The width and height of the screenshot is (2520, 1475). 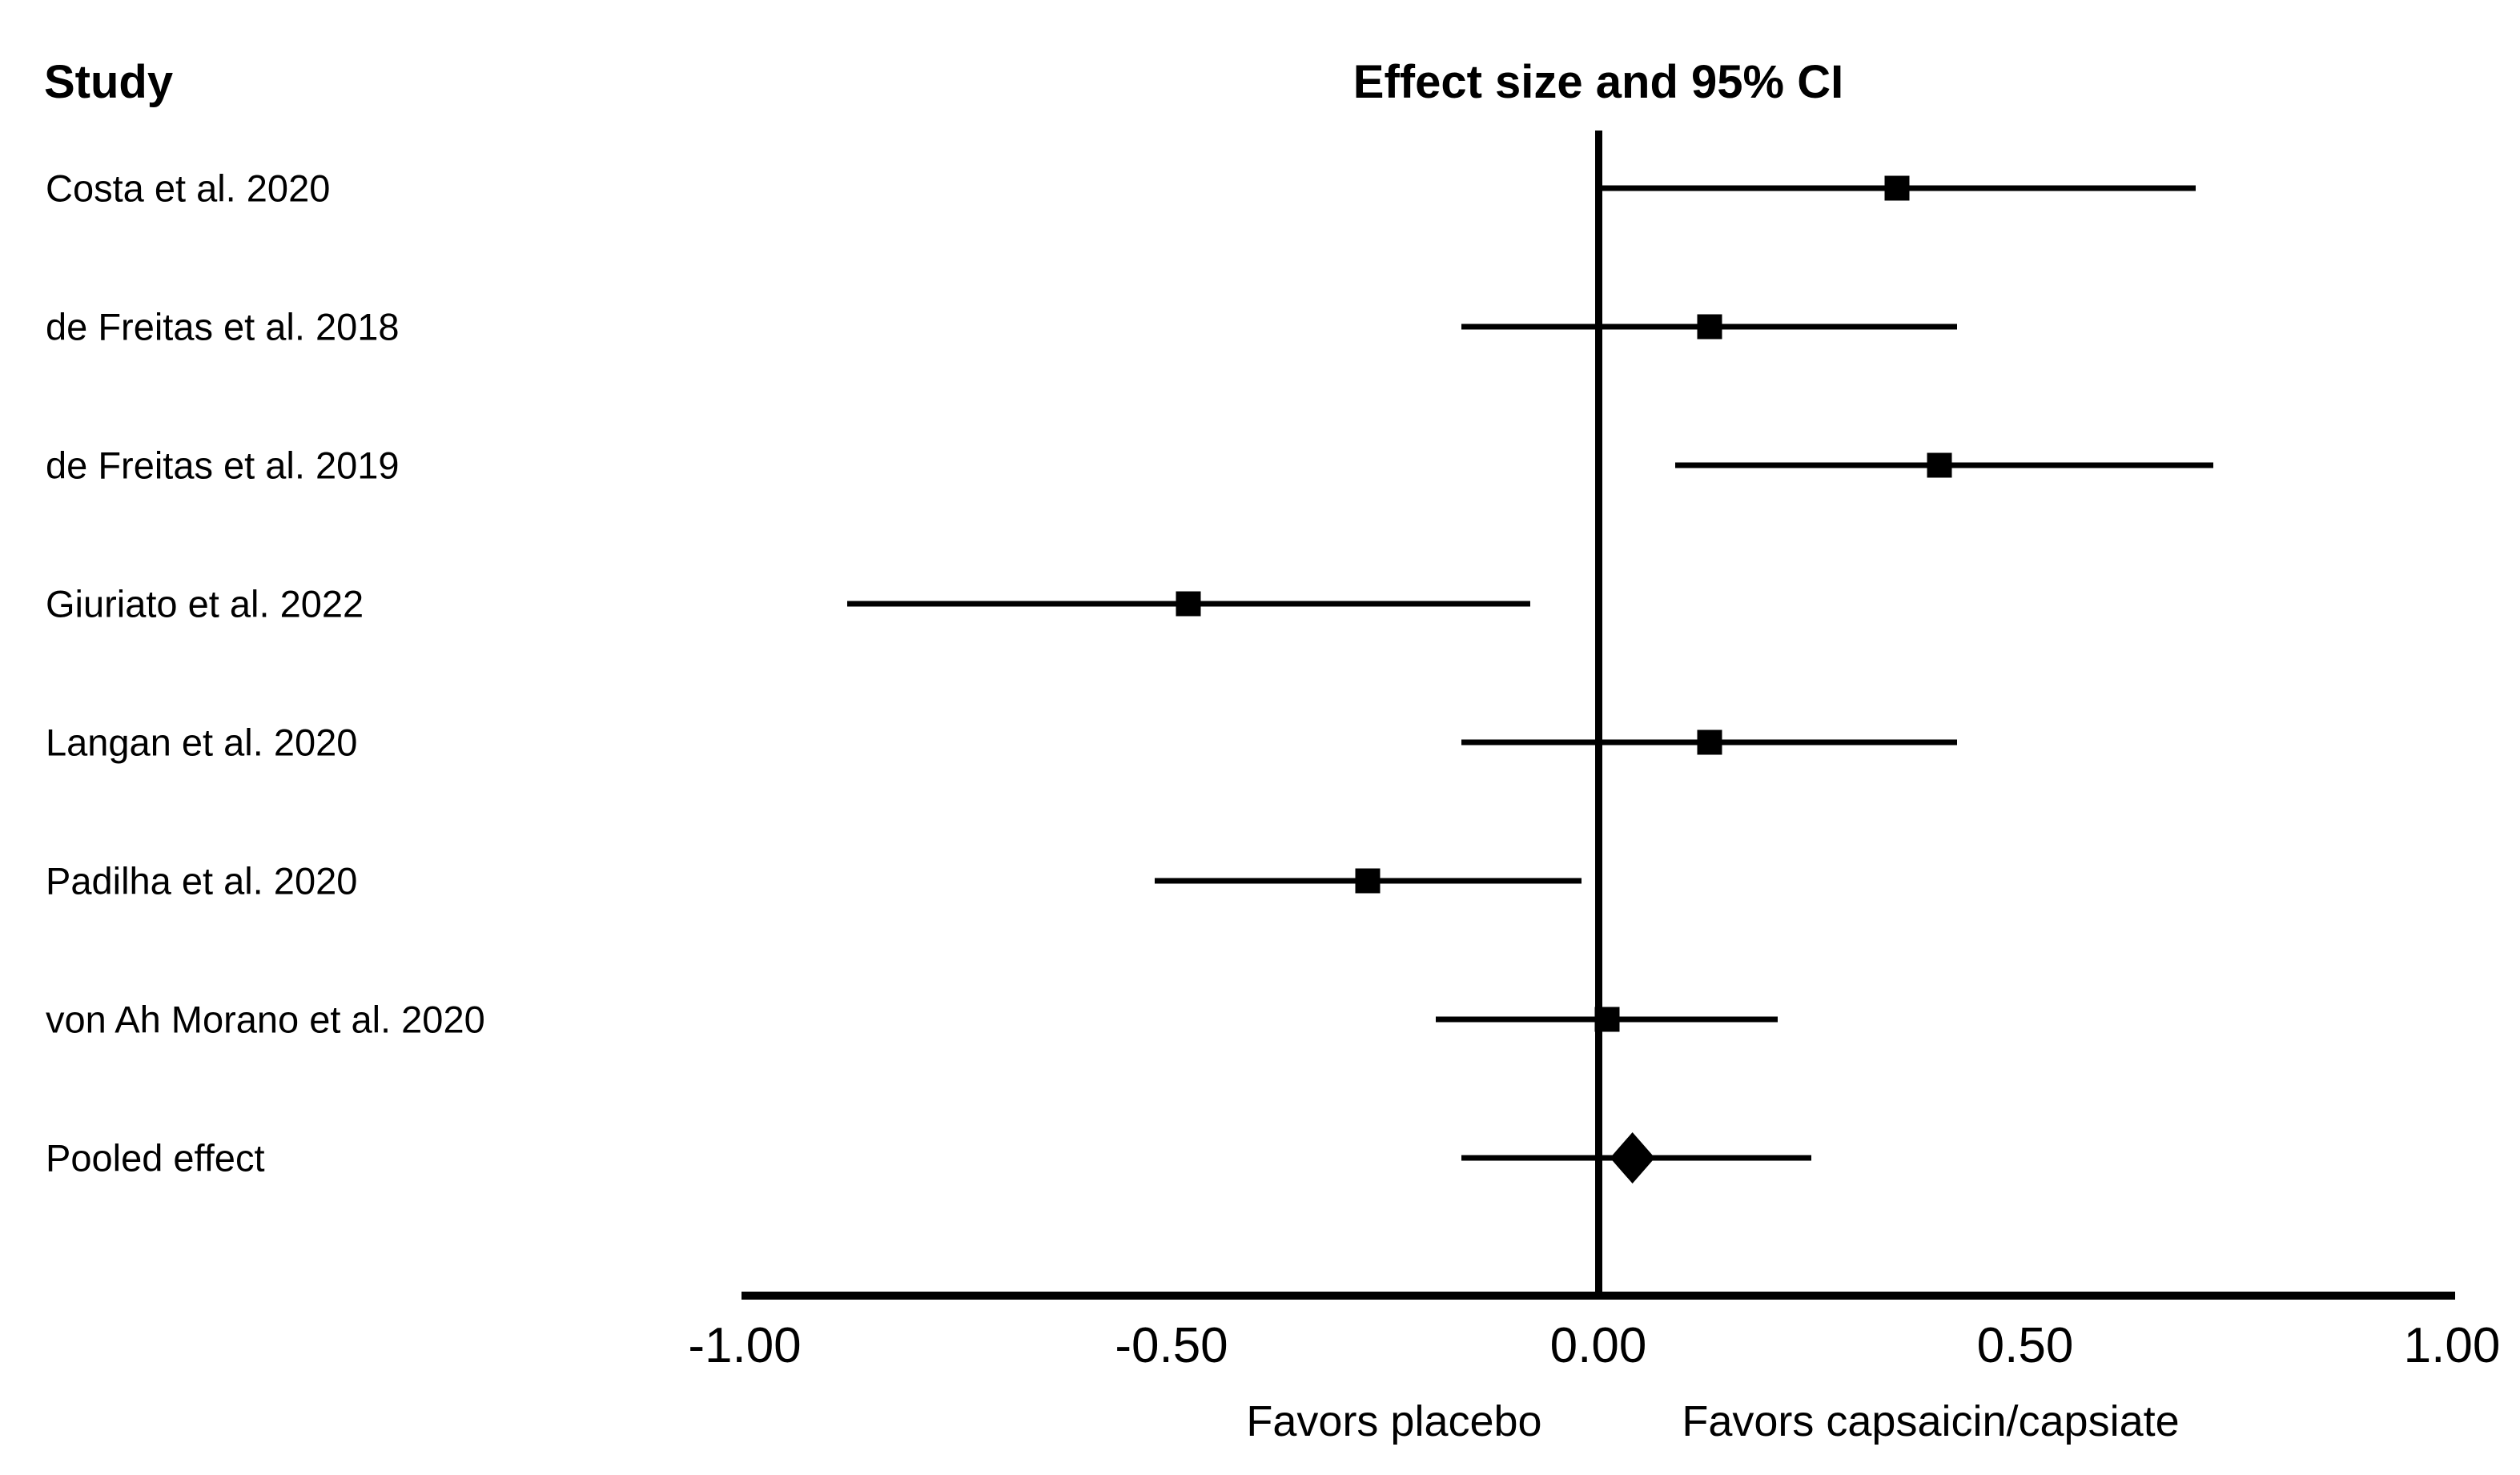 What do you see at coordinates (1171, 1345) in the screenshot?
I see `x-tick-label: -0.50` at bounding box center [1171, 1345].